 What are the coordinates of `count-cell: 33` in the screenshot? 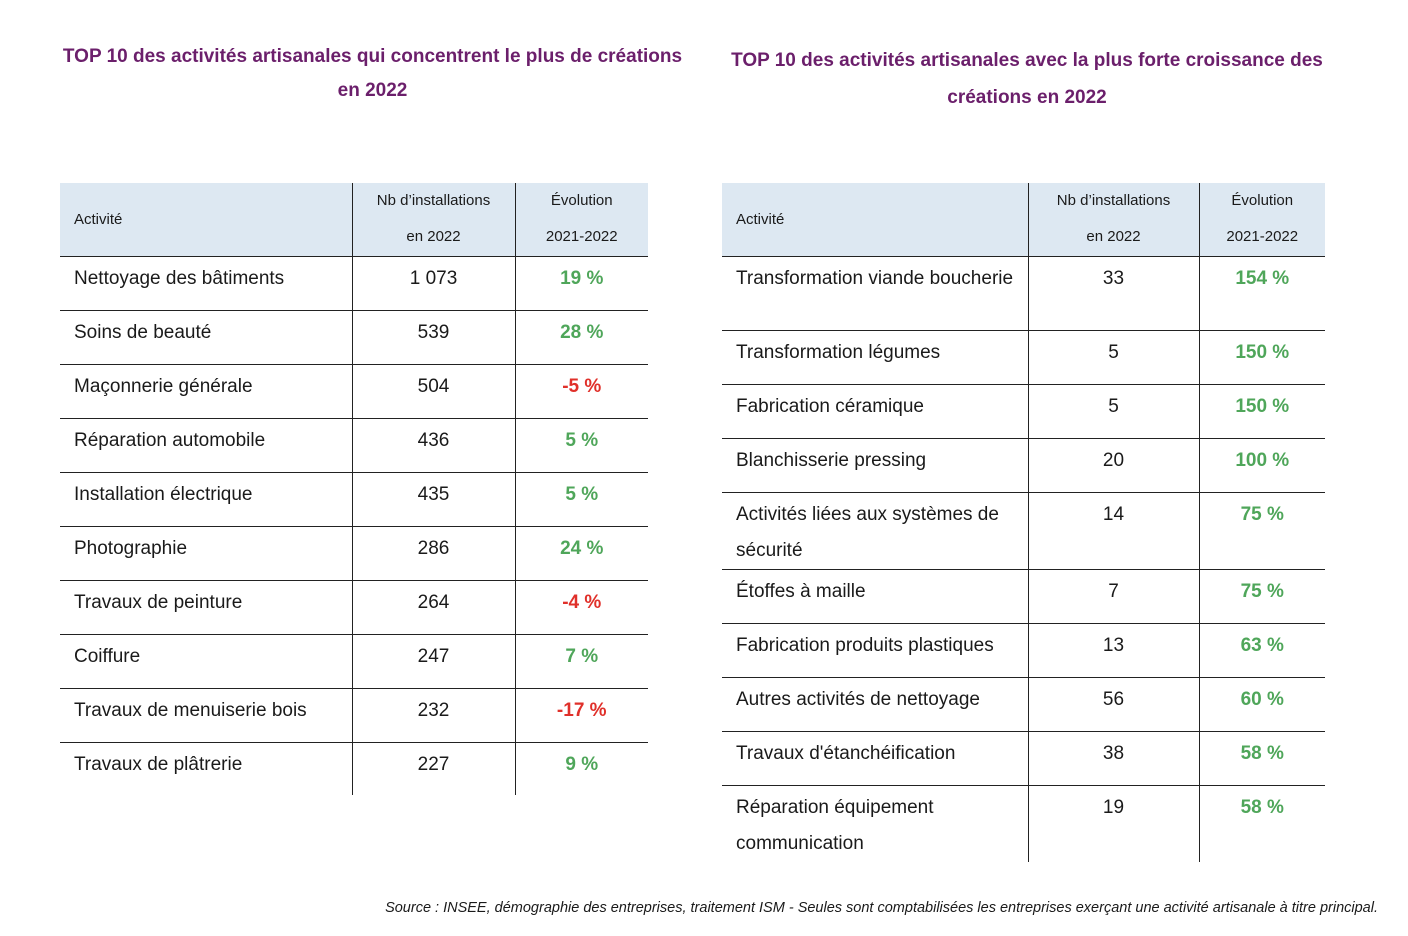 It's located at (1113, 293).